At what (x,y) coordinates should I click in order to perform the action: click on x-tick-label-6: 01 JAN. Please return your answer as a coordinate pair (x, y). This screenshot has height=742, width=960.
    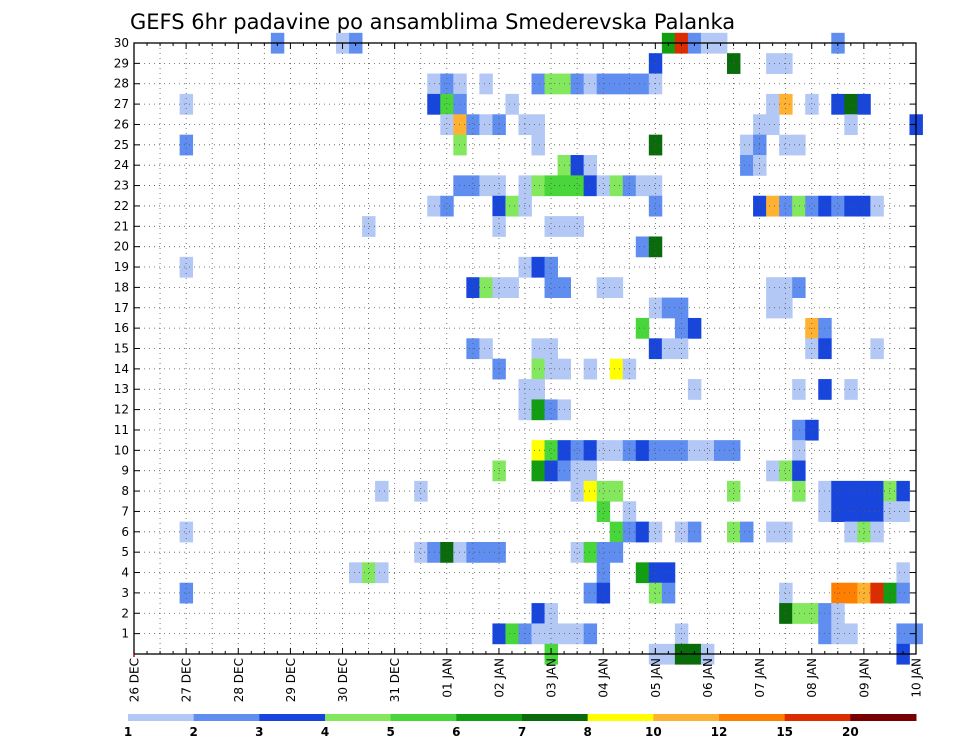
    Looking at the image, I should click on (447, 678).